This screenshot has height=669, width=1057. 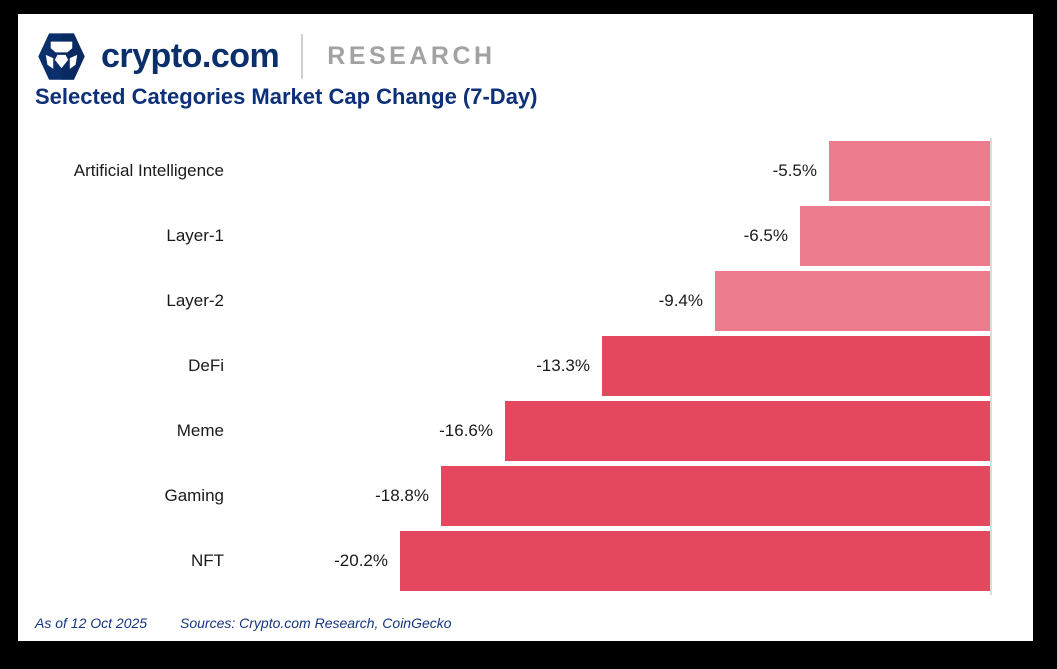 What do you see at coordinates (794, 170) in the screenshot?
I see `value-label: -5.5%` at bounding box center [794, 170].